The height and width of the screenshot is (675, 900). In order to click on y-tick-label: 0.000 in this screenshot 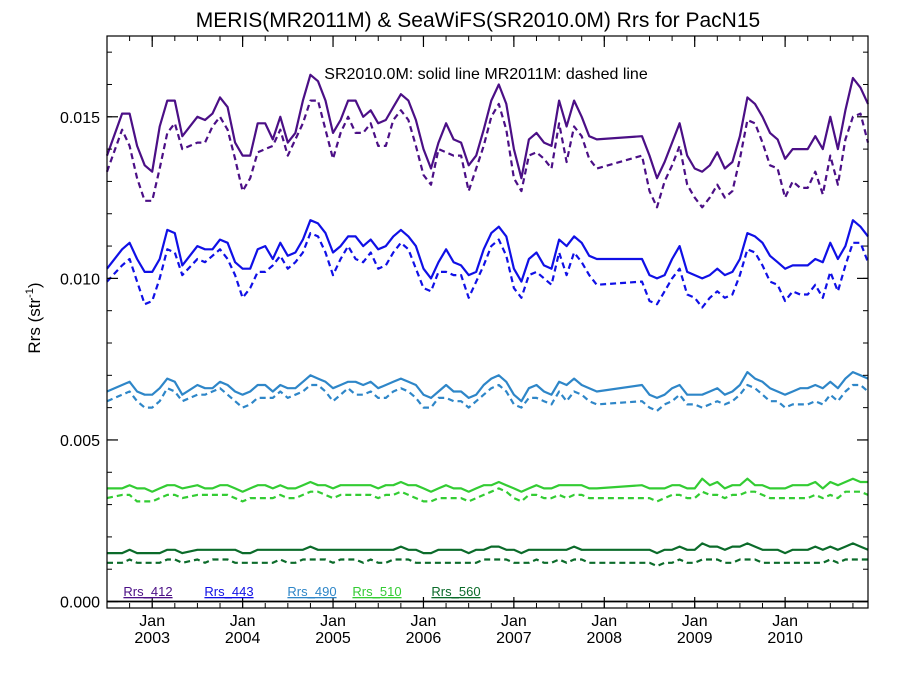, I will do `click(80, 603)`.